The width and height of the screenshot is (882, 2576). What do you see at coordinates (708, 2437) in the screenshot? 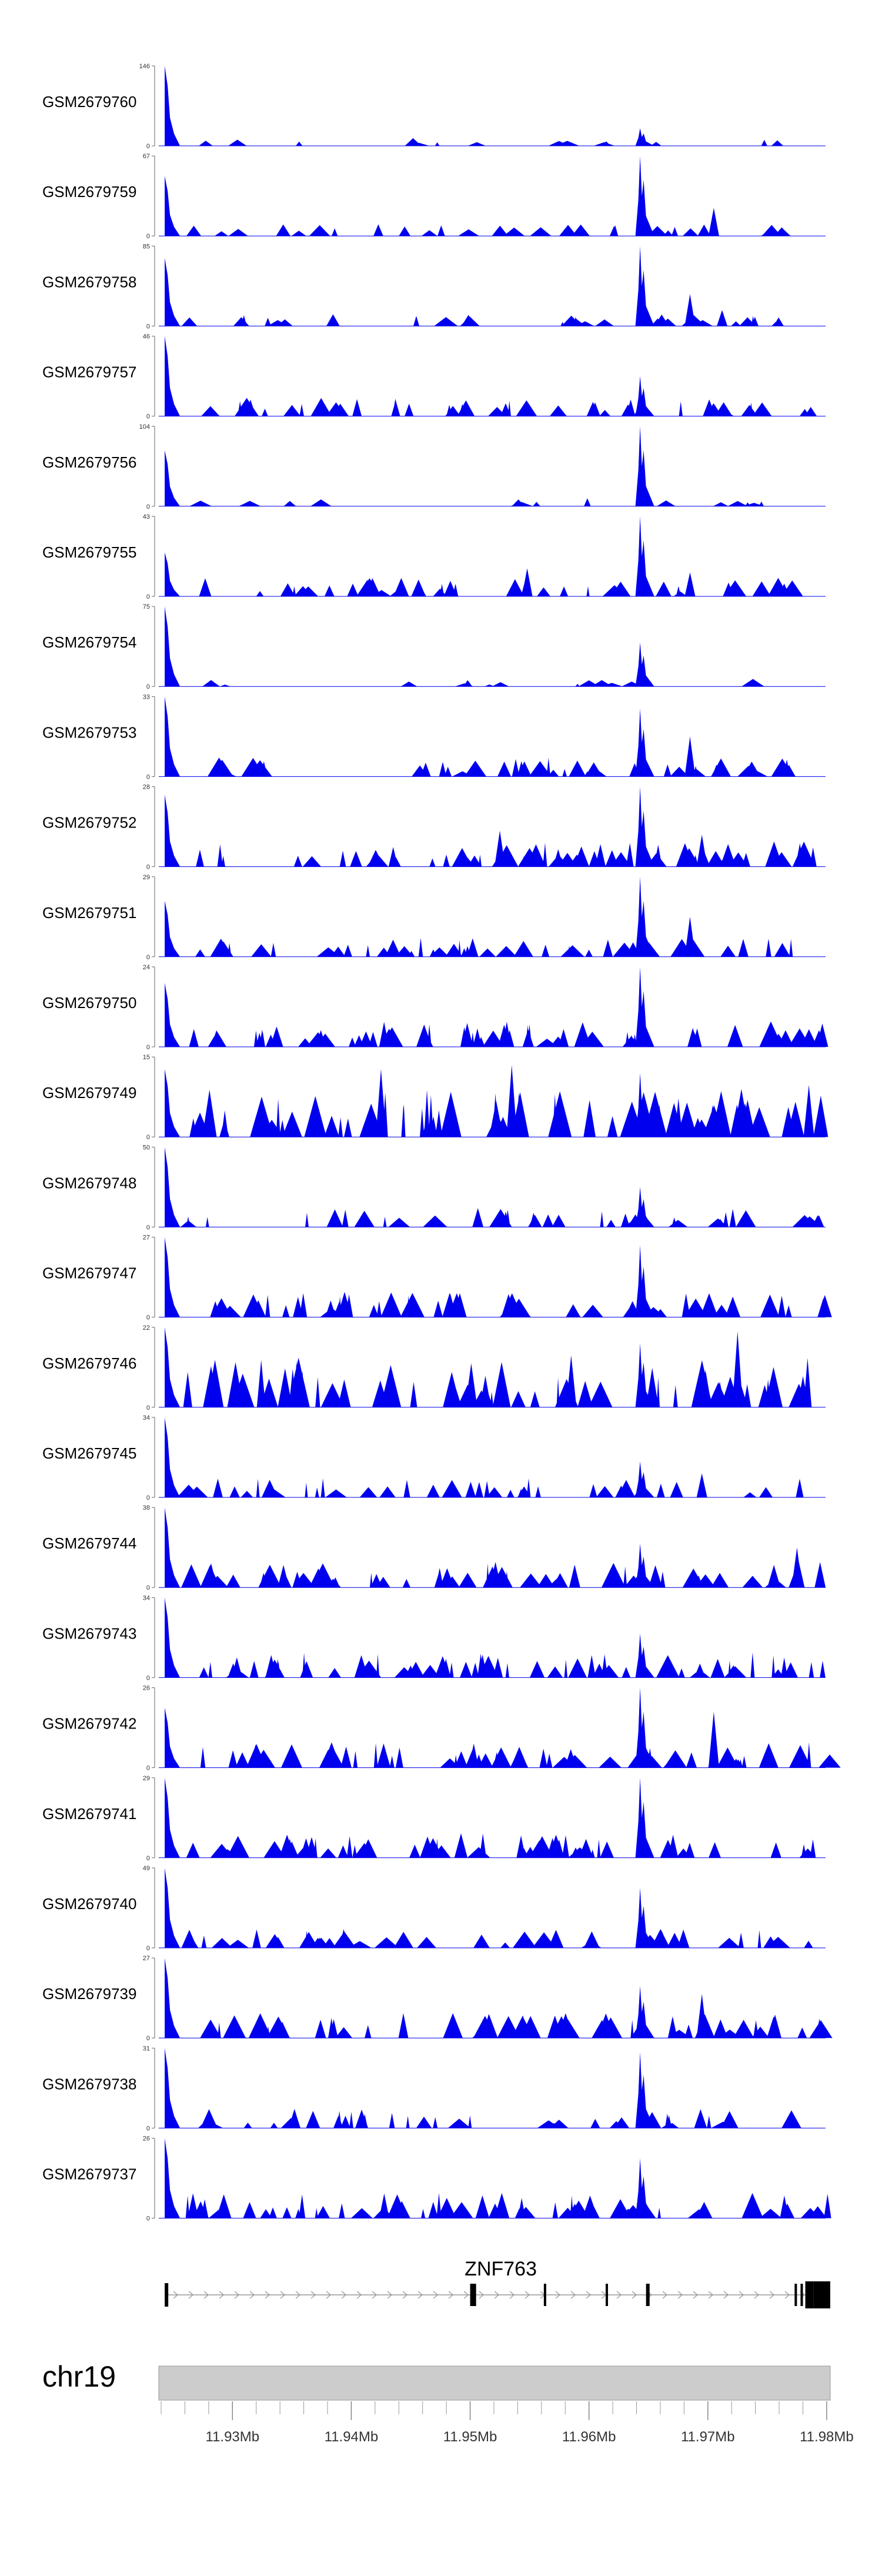
I see `axis-tick-label: 11.97Mb` at bounding box center [708, 2437].